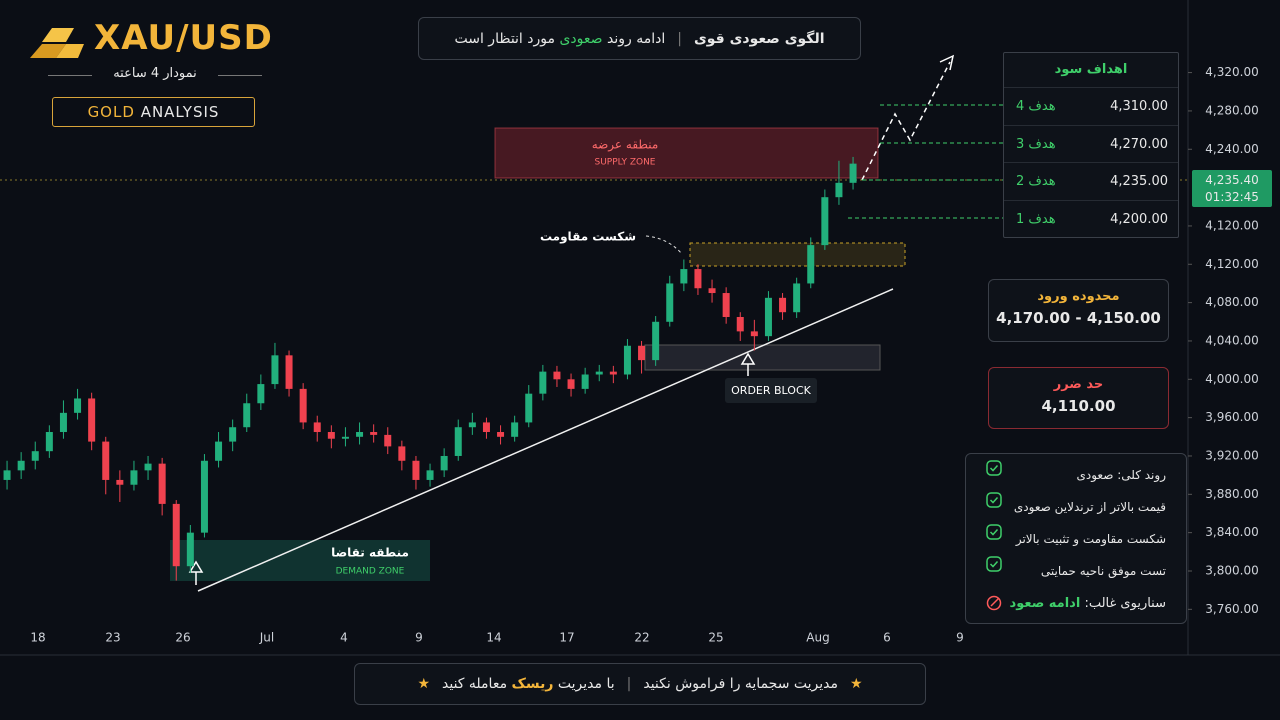 Image resolution: width=1280 pixels, height=720 pixels. I want to click on check-text: شکست مقاومت و تثبیت بالاتر, so click(1090, 539).